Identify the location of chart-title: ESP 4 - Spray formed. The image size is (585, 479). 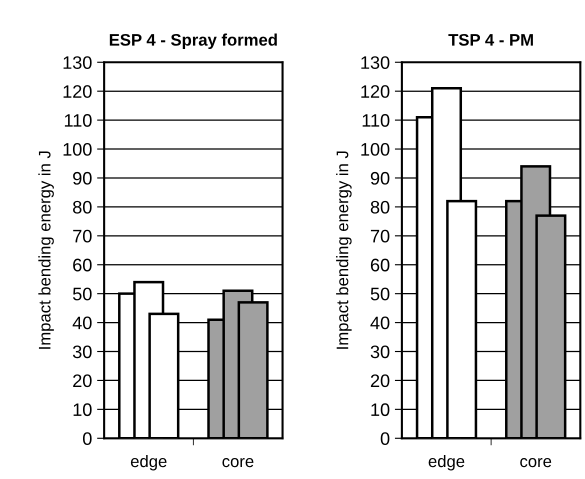
(193, 42).